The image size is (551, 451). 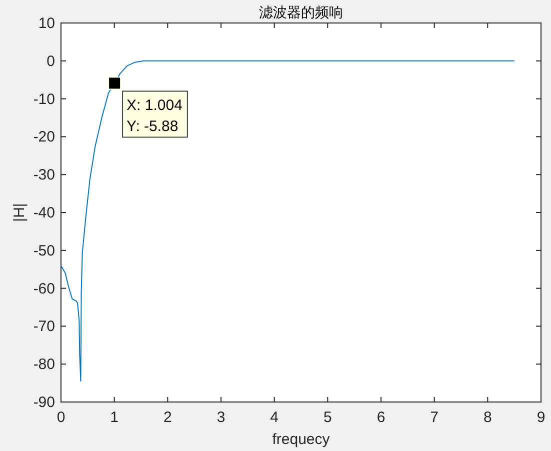 I want to click on y-tick-label: -70, so click(x=44, y=327).